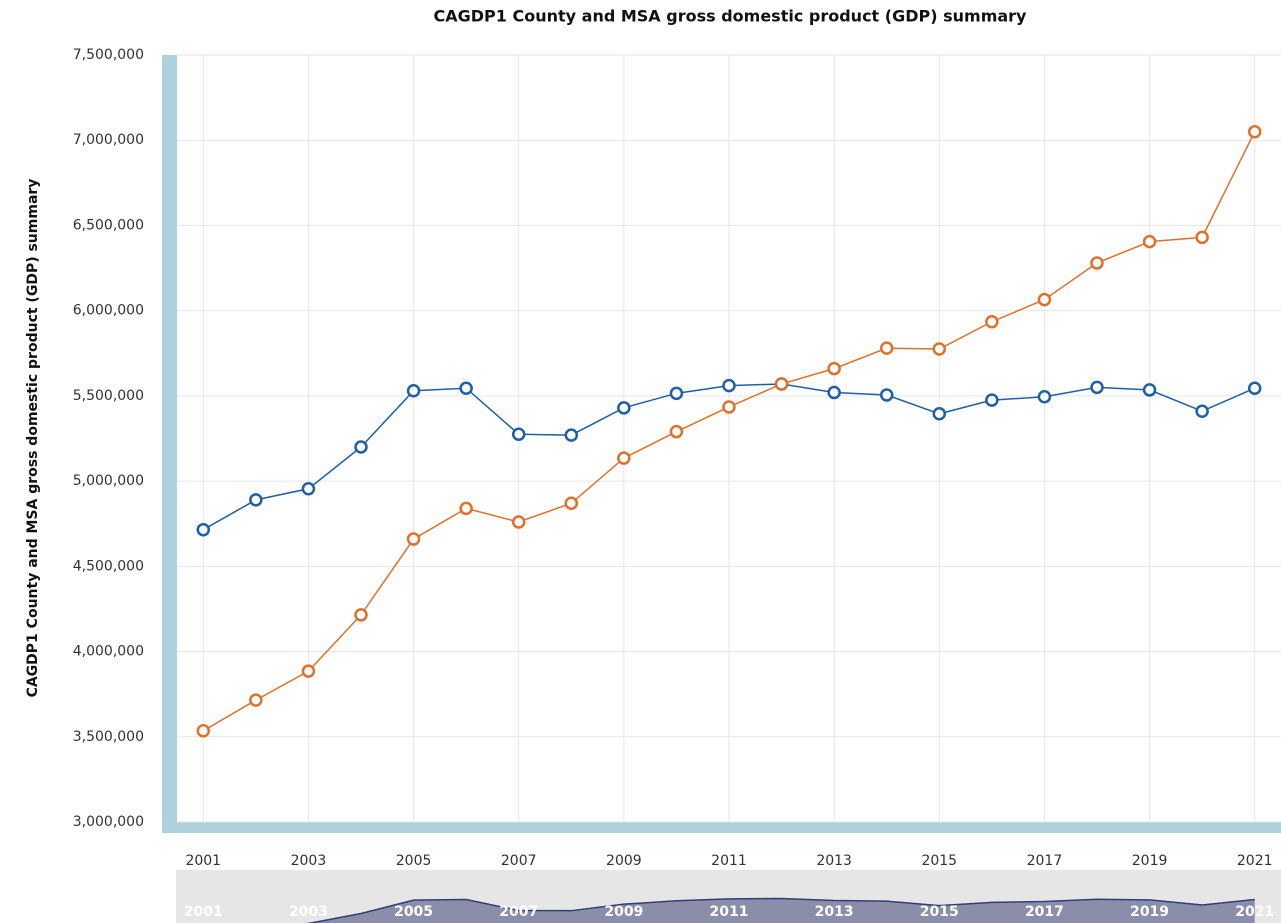 The height and width of the screenshot is (923, 1281). What do you see at coordinates (624, 861) in the screenshot?
I see `x-tick-label: 2009` at bounding box center [624, 861].